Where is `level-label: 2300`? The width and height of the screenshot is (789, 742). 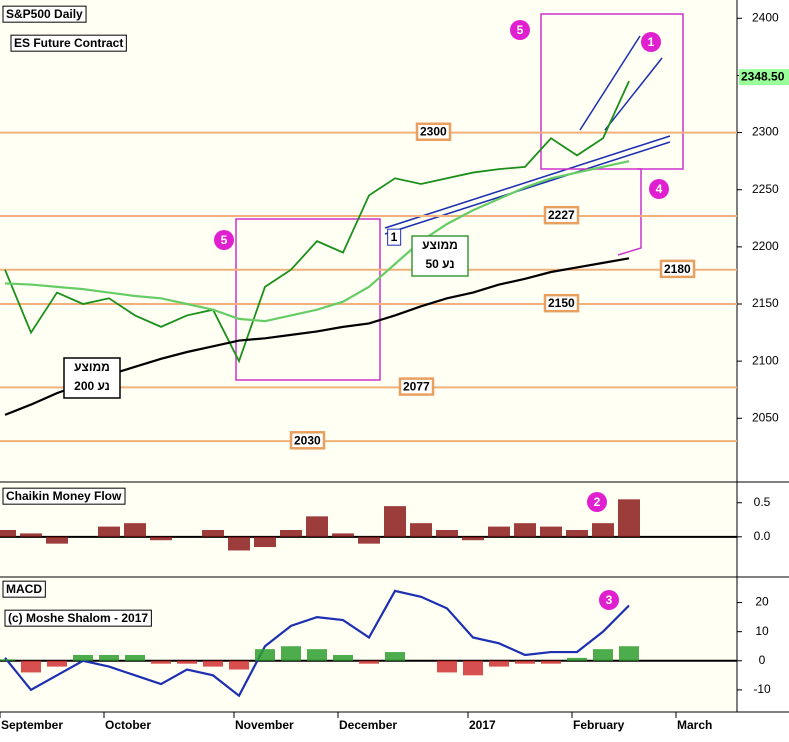
level-label: 2300 is located at coordinates (433, 132).